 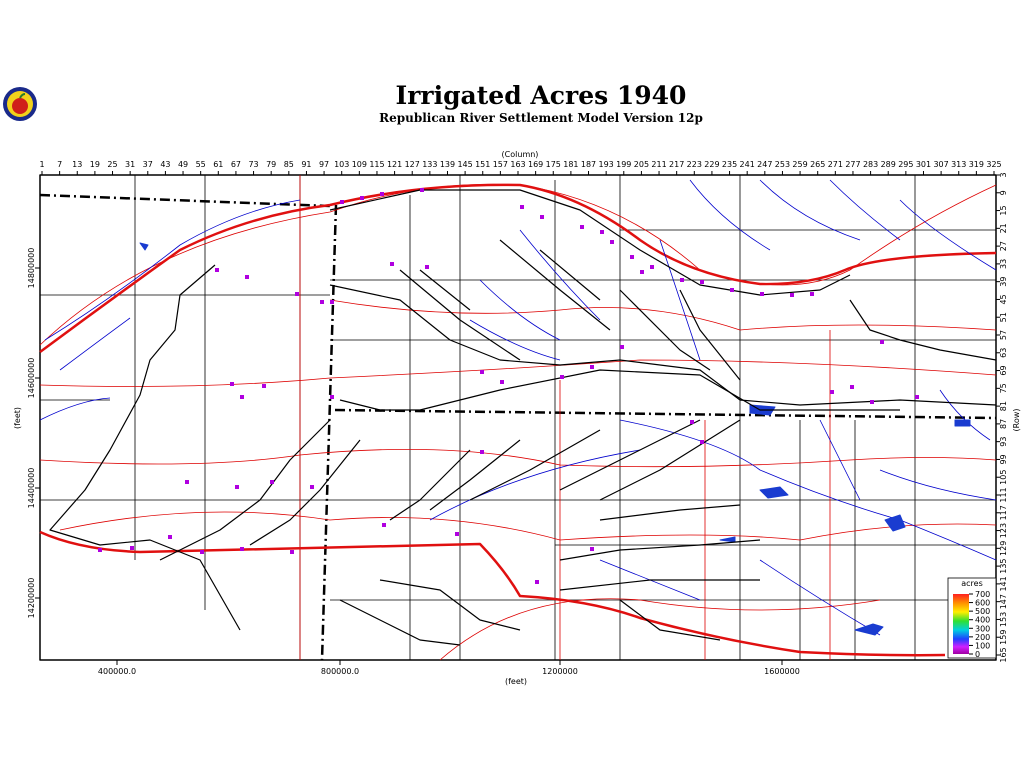 I want to click on column-tick-label: 277, so click(x=852, y=164).